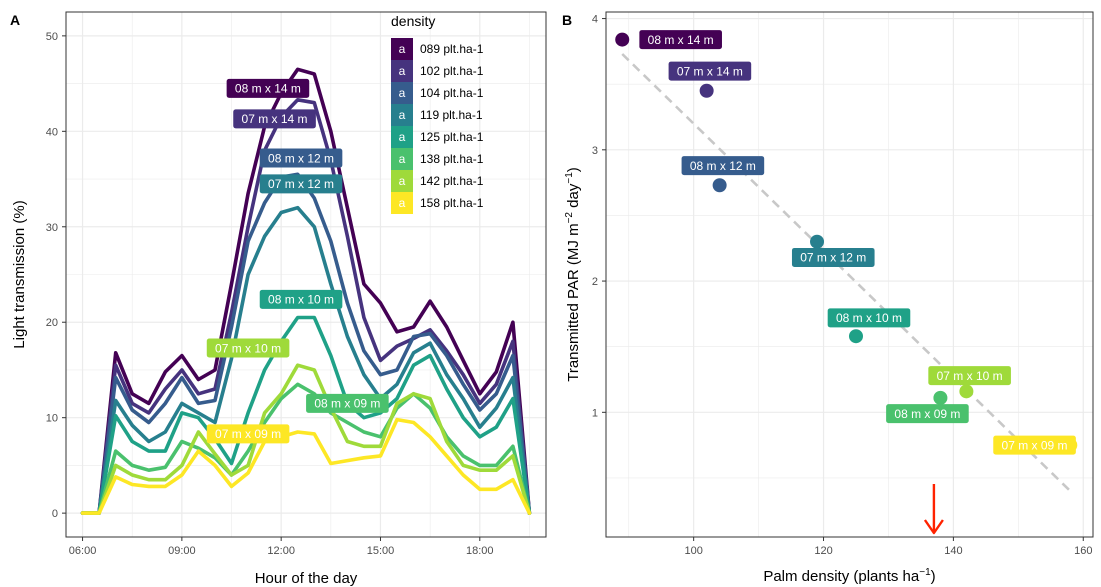  What do you see at coordinates (452, 203) in the screenshot?
I see `legend-entry-7: 158 plt.ha-1` at bounding box center [452, 203].